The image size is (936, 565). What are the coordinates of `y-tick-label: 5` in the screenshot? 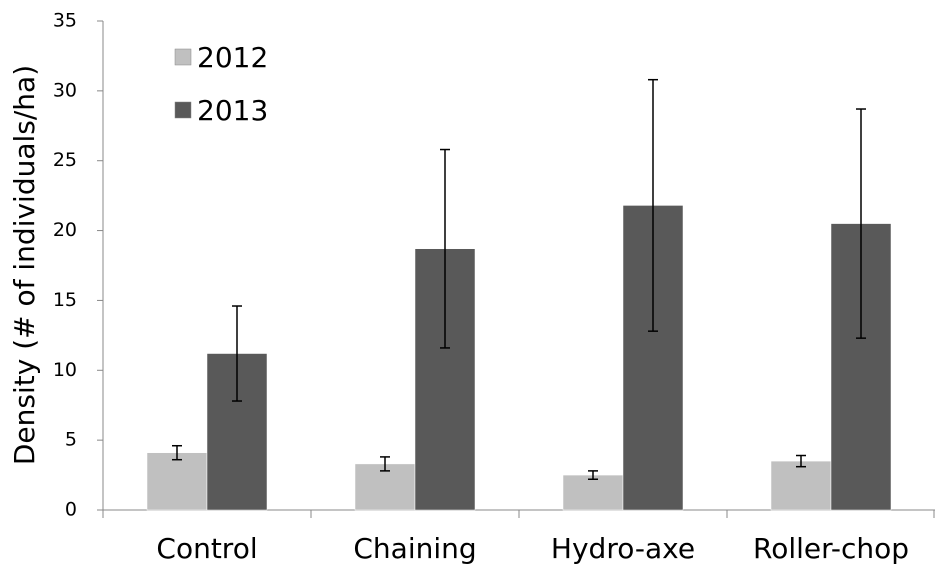 It's located at (71, 440).